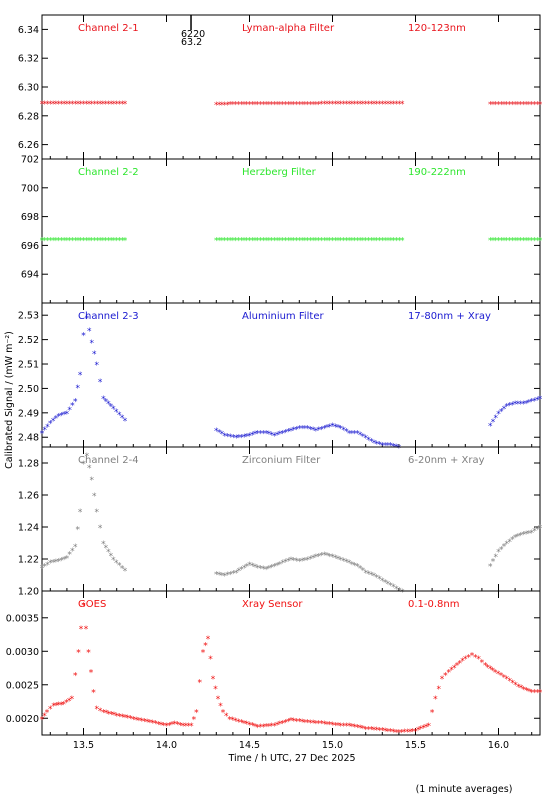  I want to click on x-tick-label: 13.5, so click(83, 745).